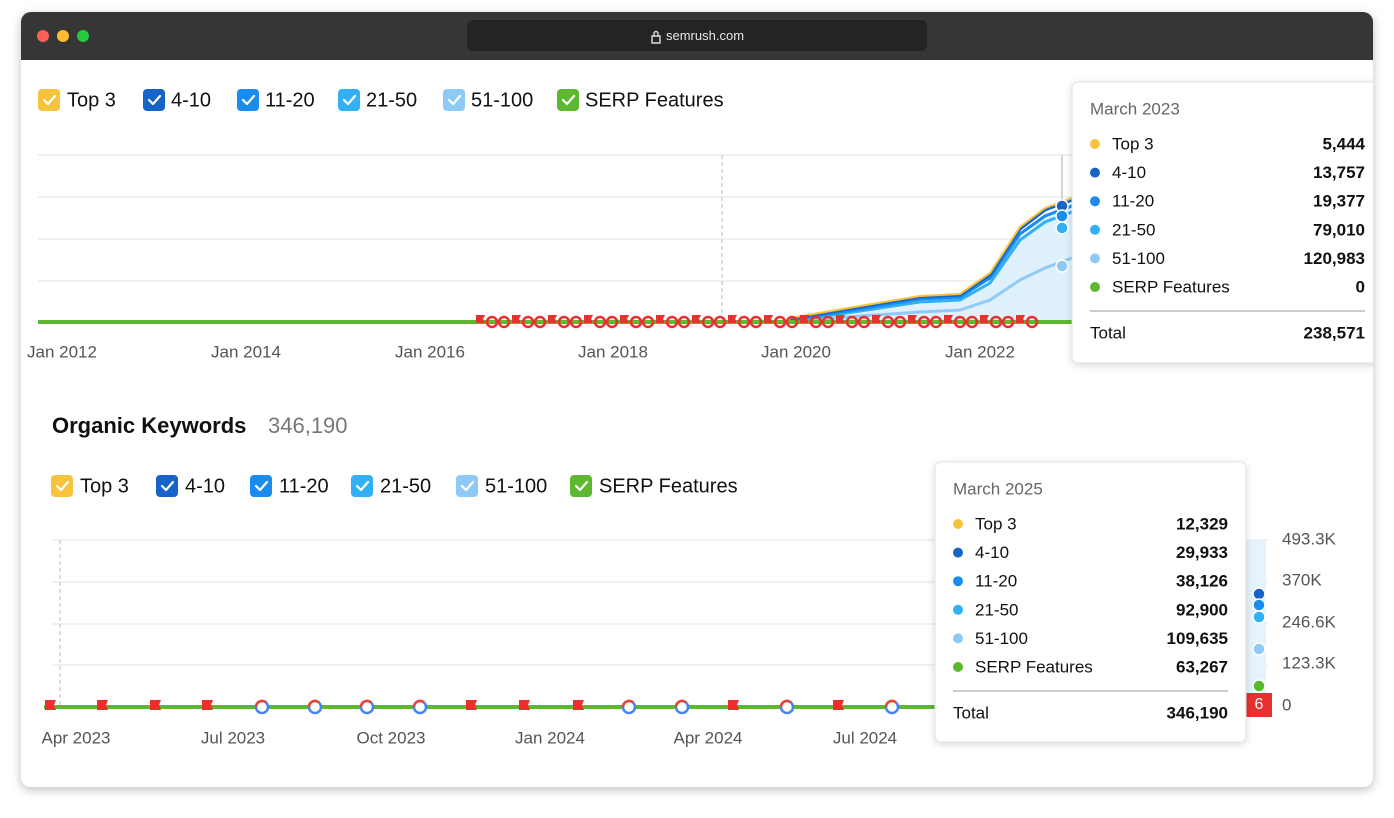 The width and height of the screenshot is (1394, 818). Describe the element at coordinates (796, 351) in the screenshot. I see `x-axis-label: Jan 2020` at that location.